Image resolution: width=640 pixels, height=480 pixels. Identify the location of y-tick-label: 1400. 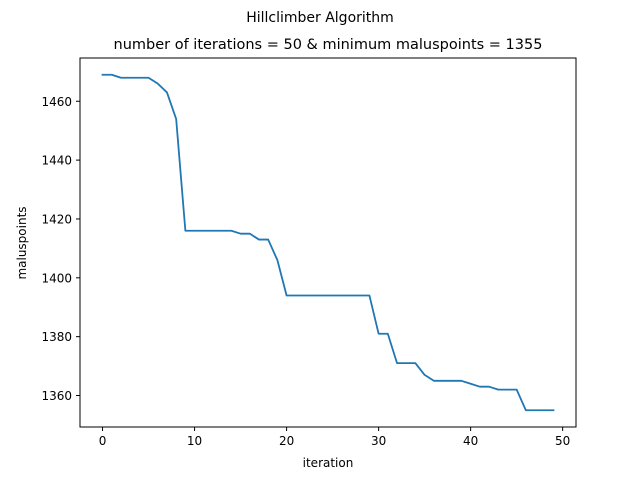
(56, 278).